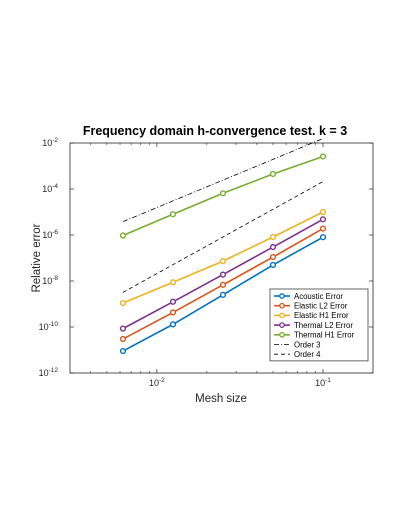 This screenshot has width=407, height=527. I want to click on y-tick-label: 10⁻², so click(50, 142).